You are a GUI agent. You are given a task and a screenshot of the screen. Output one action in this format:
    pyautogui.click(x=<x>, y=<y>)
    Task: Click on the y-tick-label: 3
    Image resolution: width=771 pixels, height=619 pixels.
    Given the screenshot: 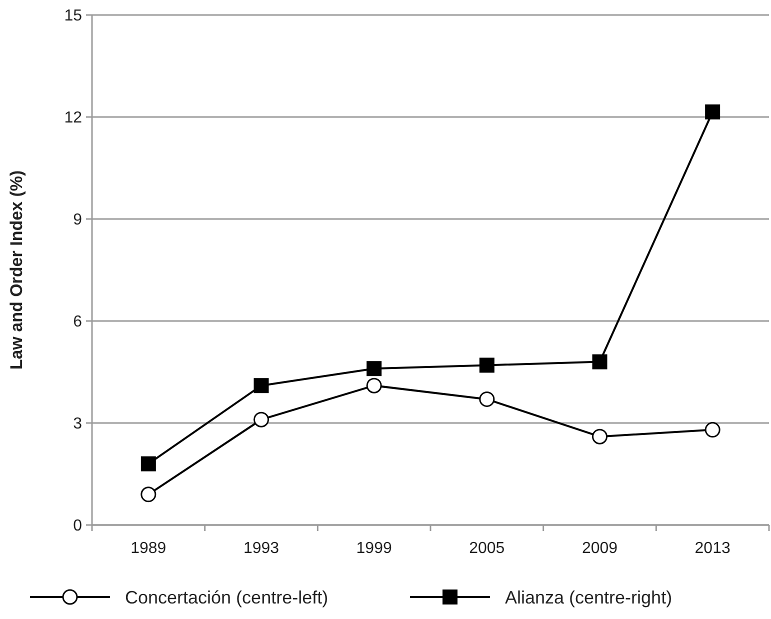 What is the action you would take?
    pyautogui.click(x=77, y=424)
    